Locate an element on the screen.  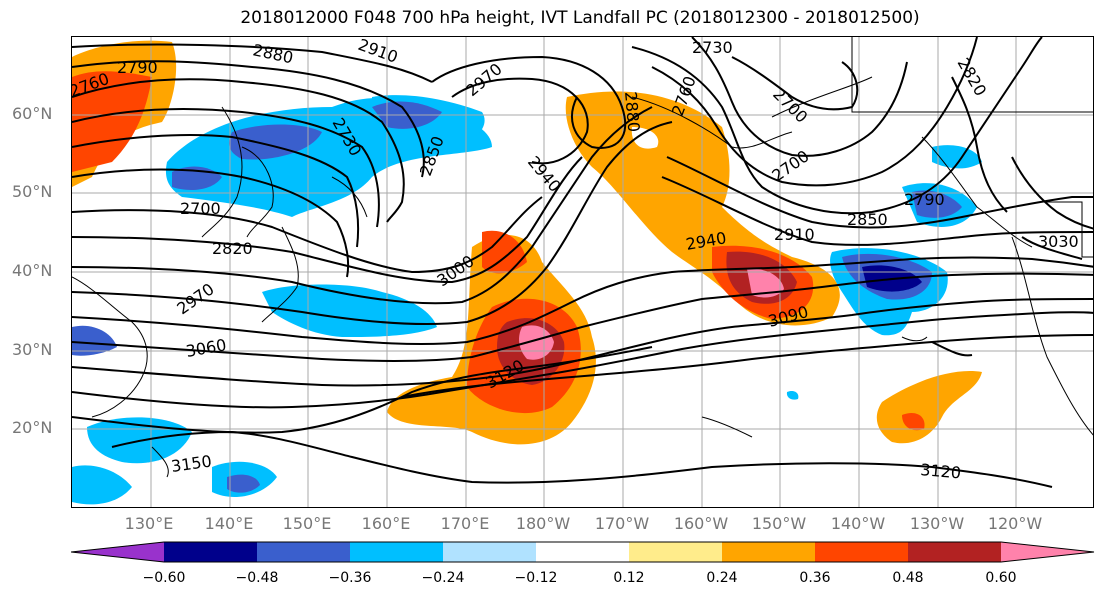
lat-label: 50°N is located at coordinates (32, 191).